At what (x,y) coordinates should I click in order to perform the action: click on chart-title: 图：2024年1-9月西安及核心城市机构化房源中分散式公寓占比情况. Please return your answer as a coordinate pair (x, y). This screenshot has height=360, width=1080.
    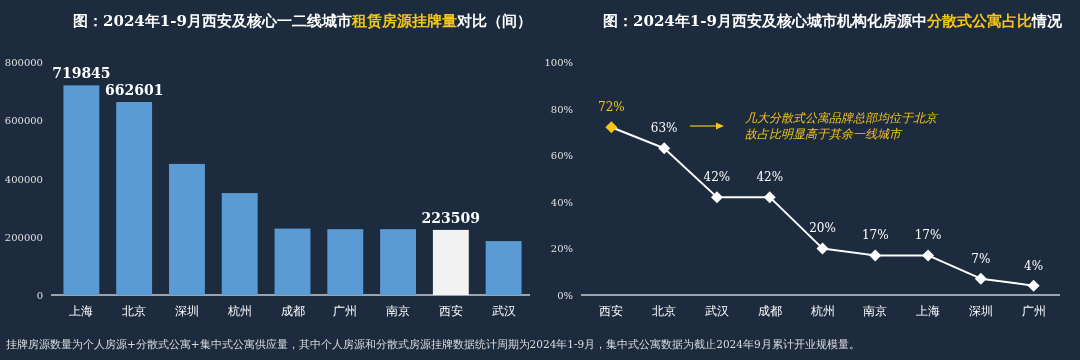
    Looking at the image, I should click on (833, 21).